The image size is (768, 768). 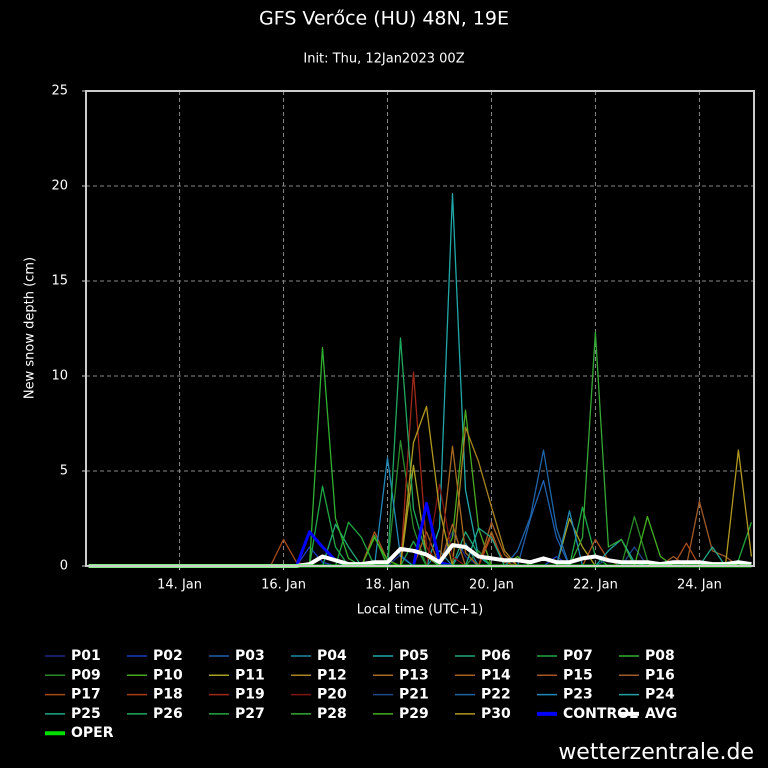 I want to click on x-axis-label: Local time (UTC+1), so click(x=420, y=610).